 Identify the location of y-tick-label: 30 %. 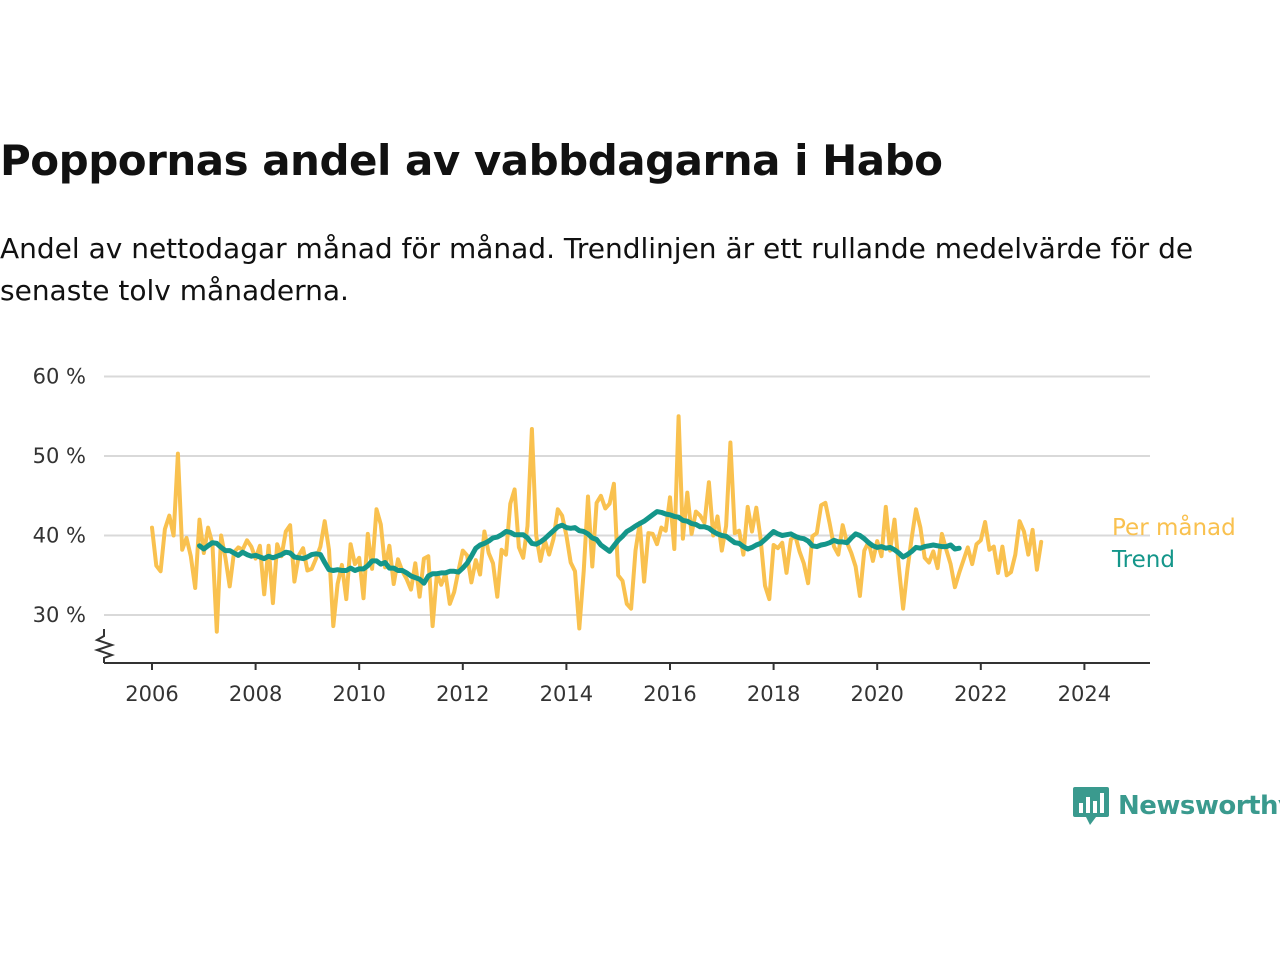
(59, 615).